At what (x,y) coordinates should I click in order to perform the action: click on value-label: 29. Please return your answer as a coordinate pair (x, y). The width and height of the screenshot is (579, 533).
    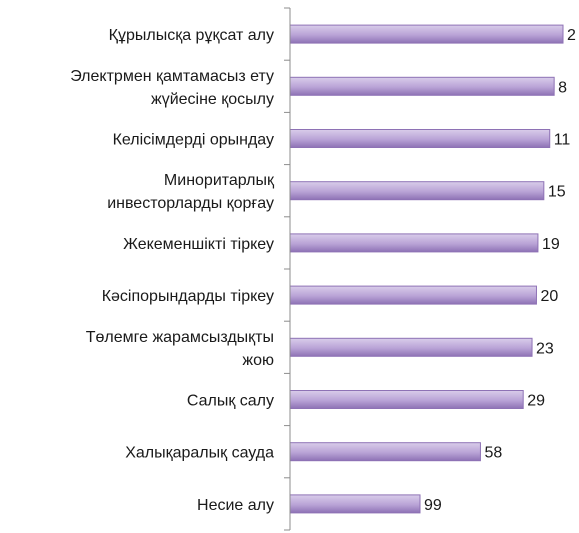
    Looking at the image, I should click on (536, 401).